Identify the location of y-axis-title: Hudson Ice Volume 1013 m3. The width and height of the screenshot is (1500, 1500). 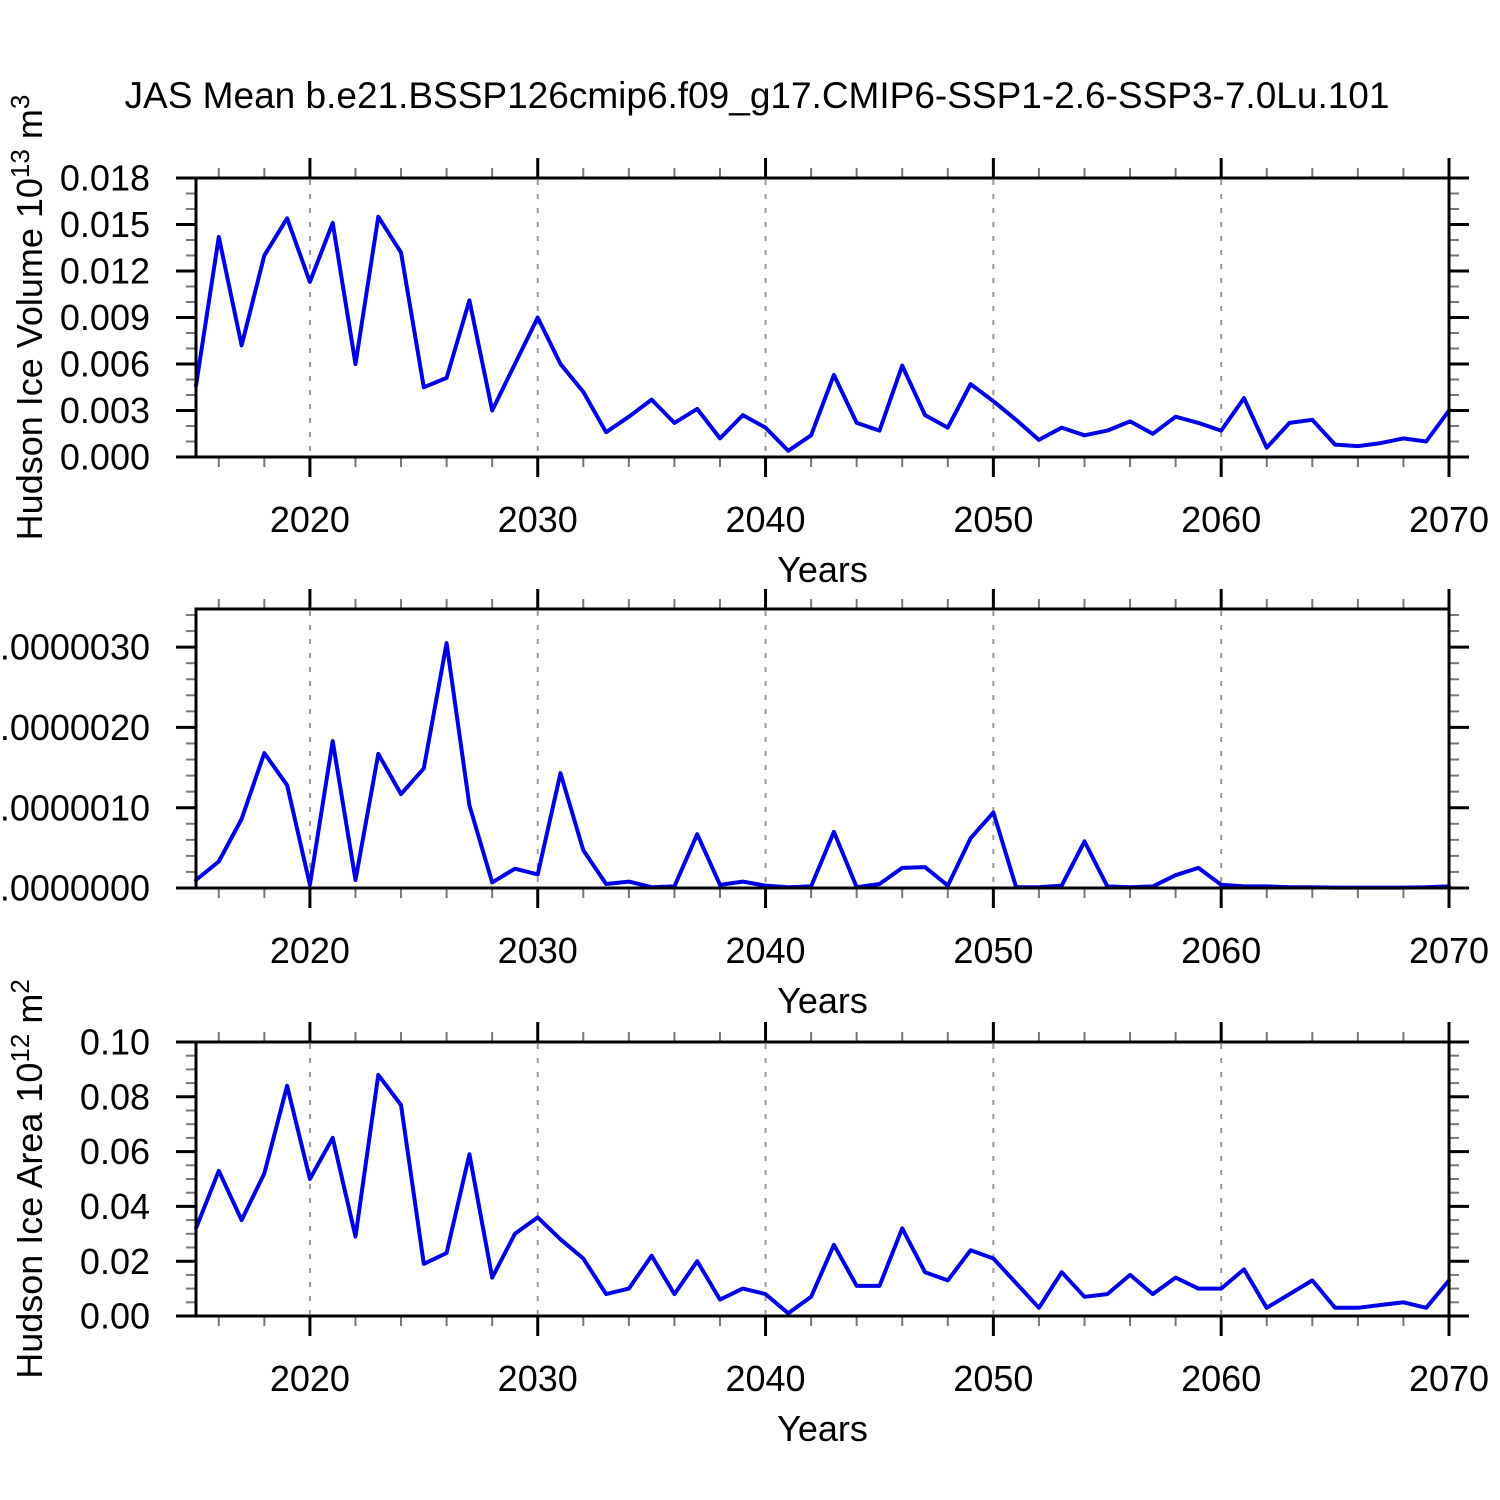
(27, 318).